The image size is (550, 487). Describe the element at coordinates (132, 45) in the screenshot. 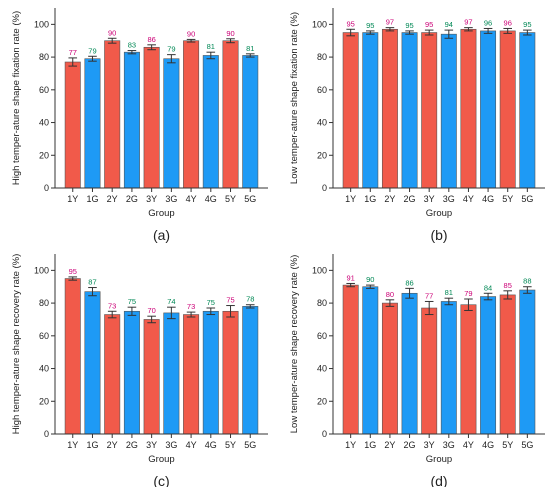

I see `data-label: 83` at that location.